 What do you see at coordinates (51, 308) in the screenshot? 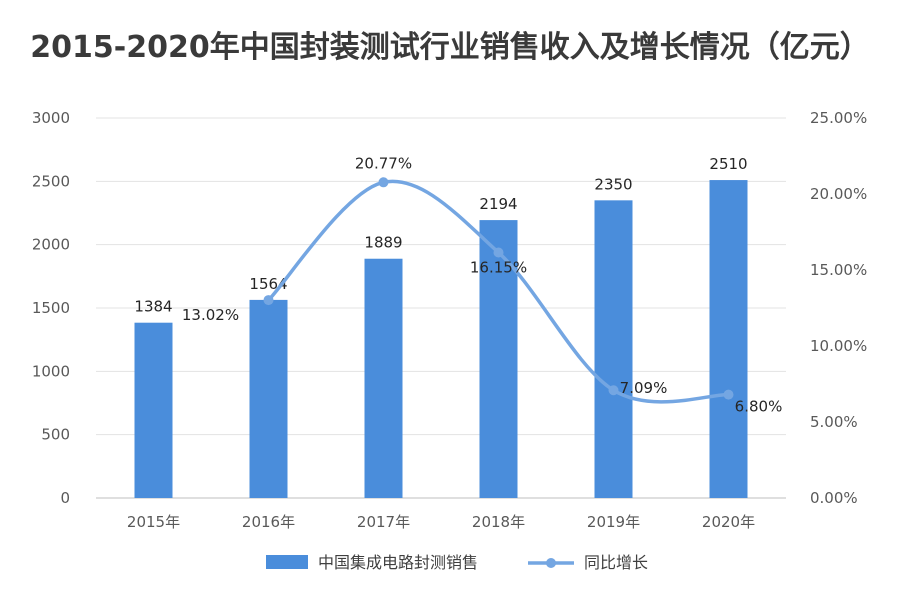
I see `left-axis-tick-label: 1500` at bounding box center [51, 308].